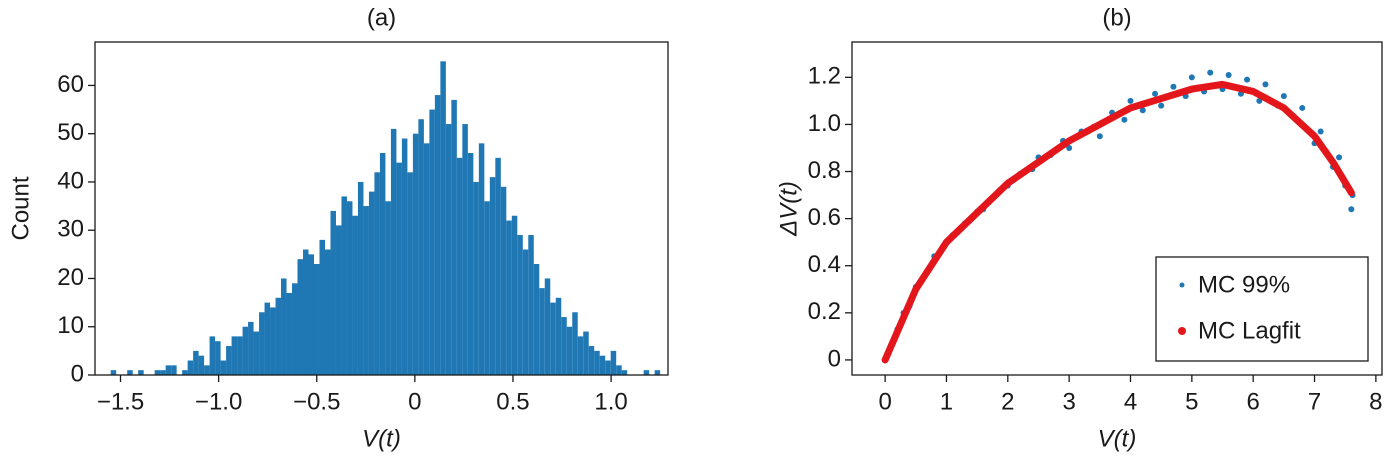  Describe the element at coordinates (1249, 330) in the screenshot. I see `legend-label: MC Lagfit` at that location.